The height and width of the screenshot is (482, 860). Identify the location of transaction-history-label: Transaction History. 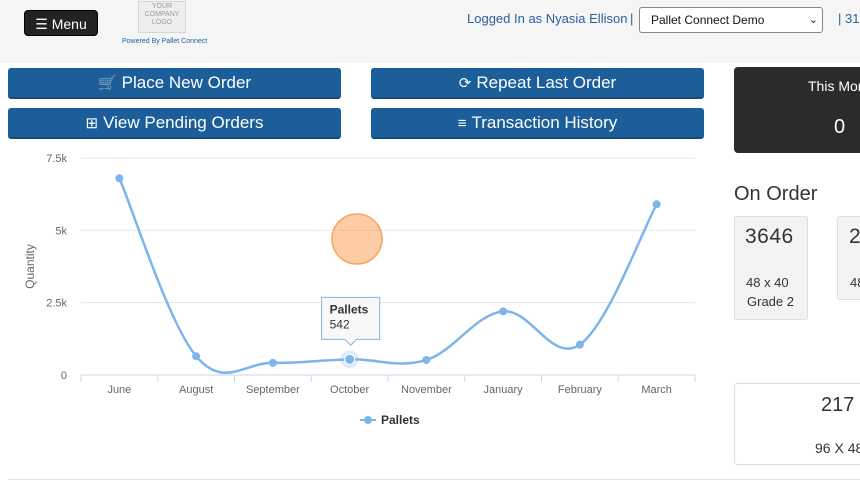
(544, 122).